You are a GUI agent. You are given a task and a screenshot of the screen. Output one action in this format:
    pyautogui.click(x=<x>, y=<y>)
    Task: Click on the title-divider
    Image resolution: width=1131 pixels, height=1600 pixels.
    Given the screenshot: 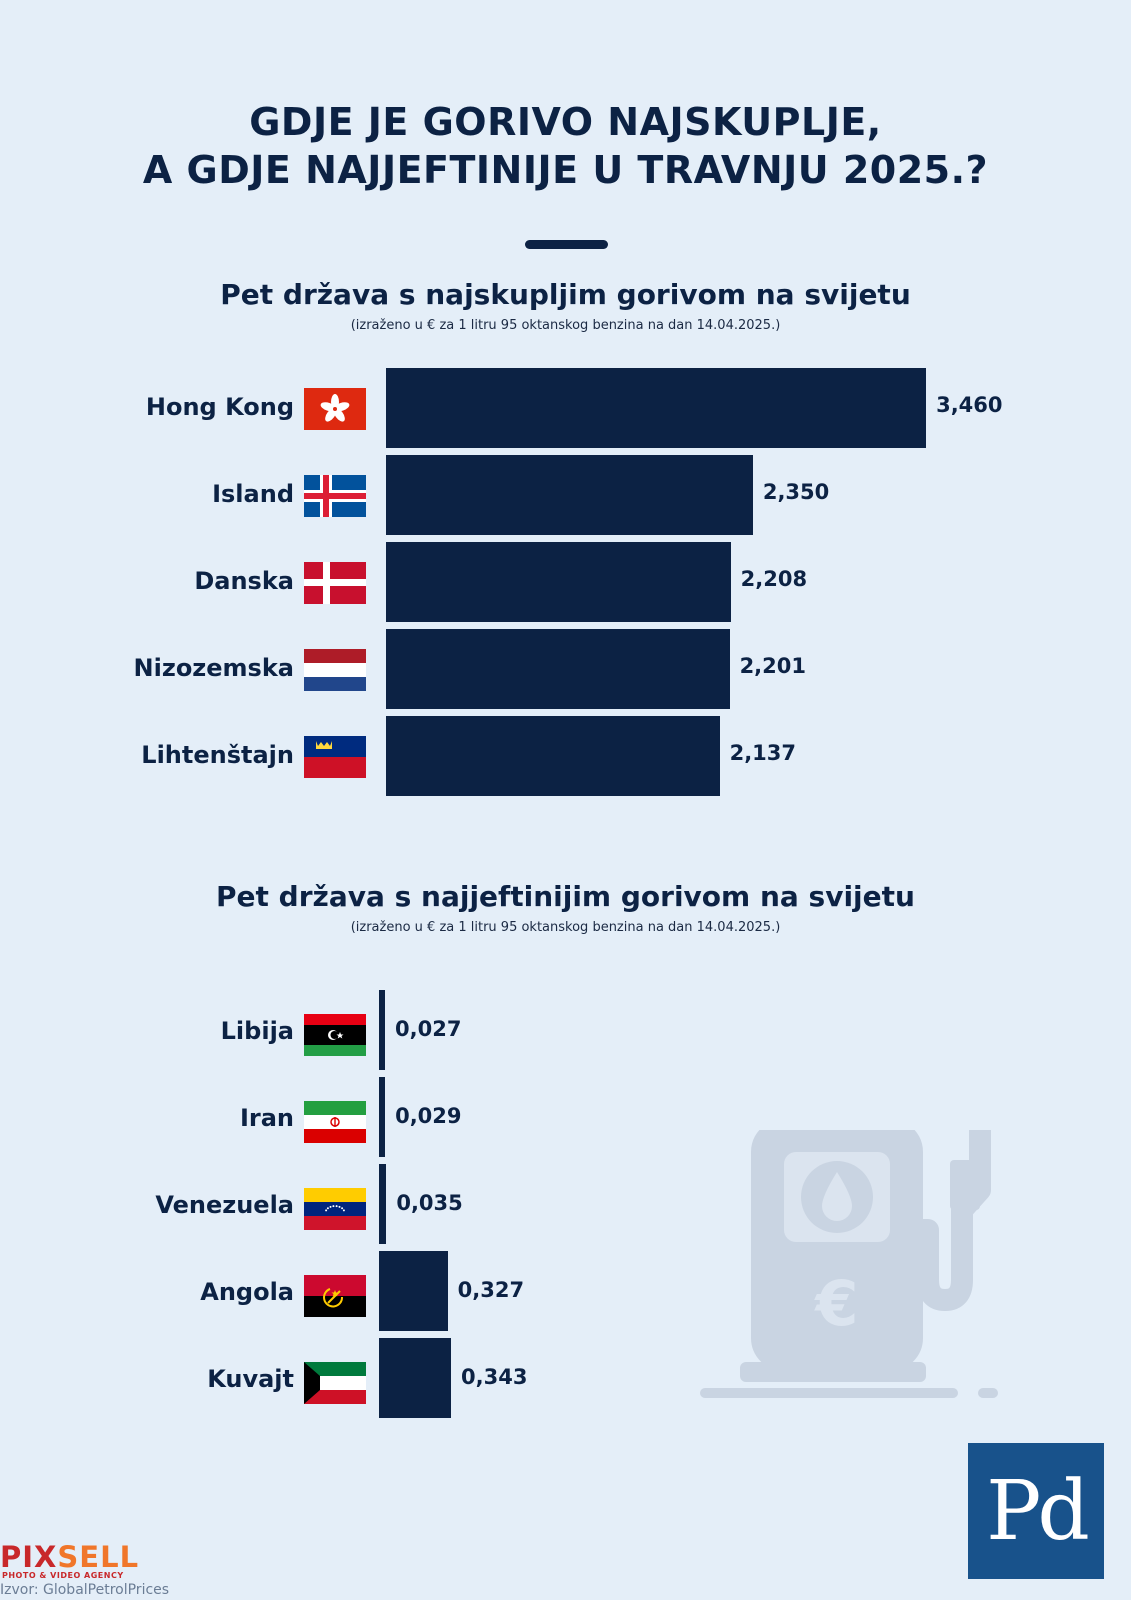 What is the action you would take?
    pyautogui.click(x=566, y=244)
    